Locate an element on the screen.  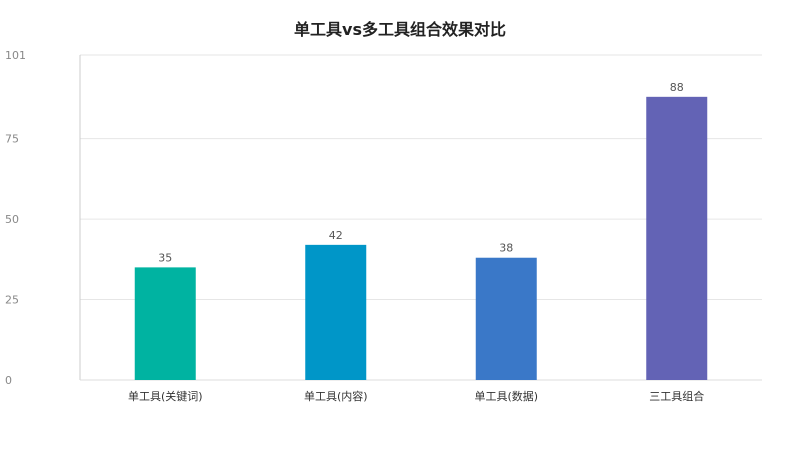
chart-title: 单工具vs多工具组合效果对比 is located at coordinates (400, 29).